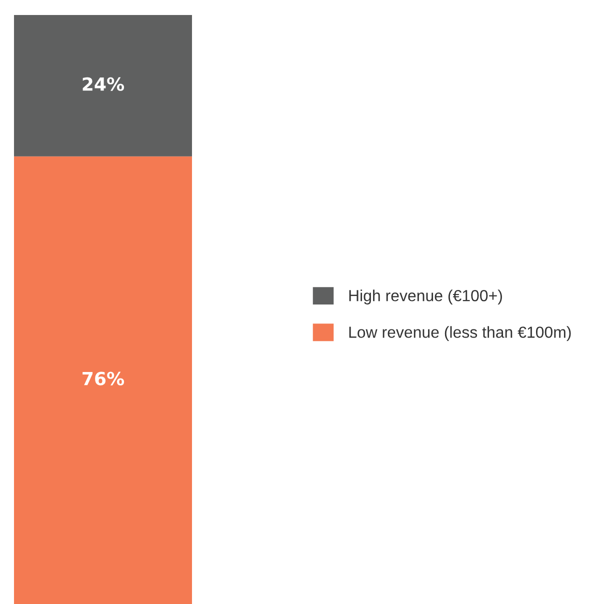 The width and height of the screenshot is (597, 604). What do you see at coordinates (103, 379) in the screenshot?
I see `data-label: 76%` at bounding box center [103, 379].